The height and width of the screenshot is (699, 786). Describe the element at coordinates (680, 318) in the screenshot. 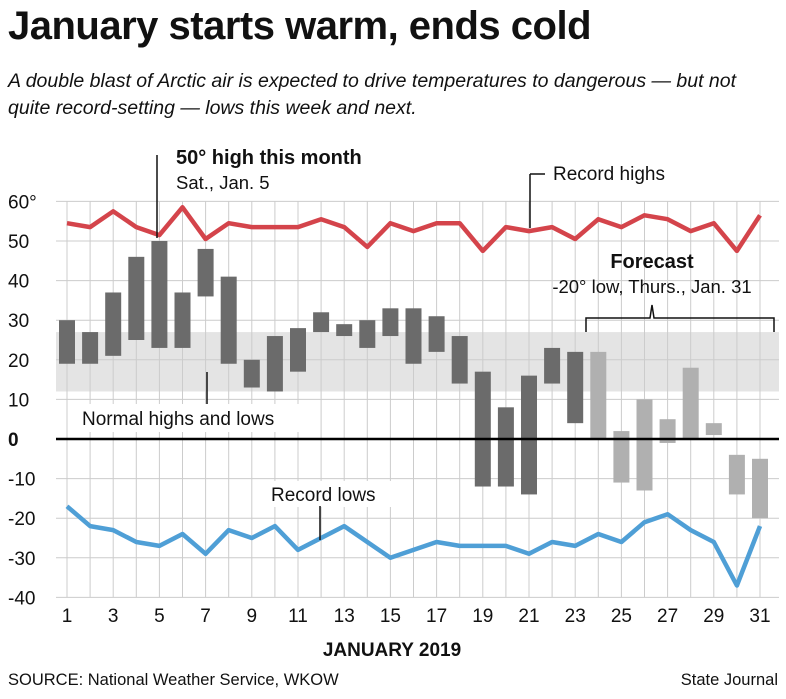

I see `forecast-bracket` at that location.